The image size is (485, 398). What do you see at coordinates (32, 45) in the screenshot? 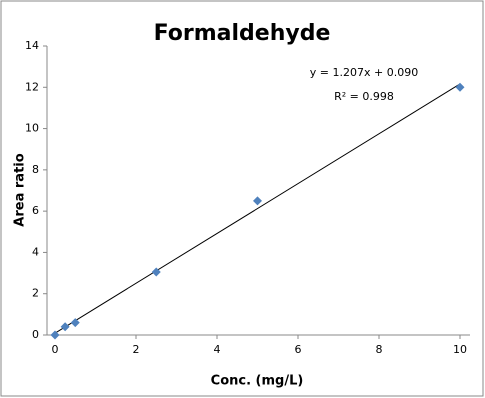
I see `y-tick-label: 14` at bounding box center [32, 45].